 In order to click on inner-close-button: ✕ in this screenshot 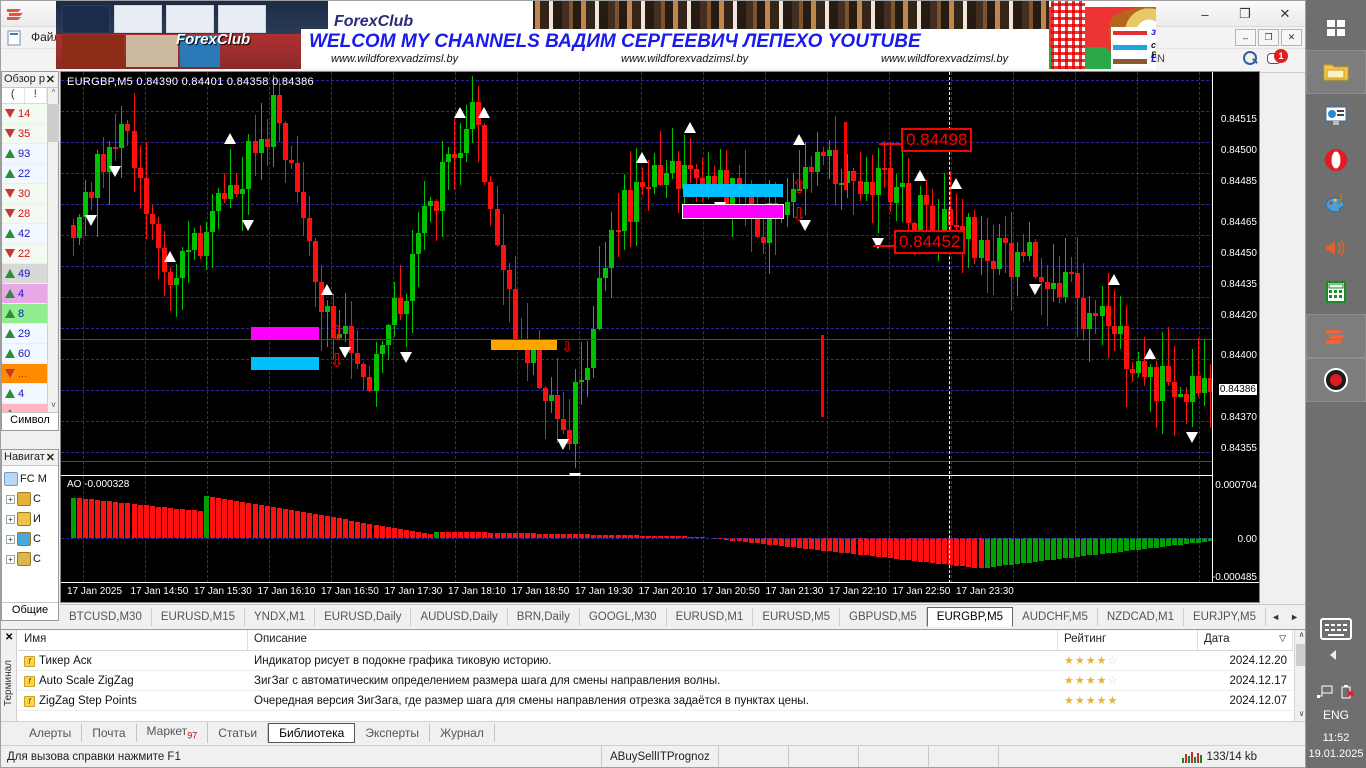, I will do `click(1291, 37)`.